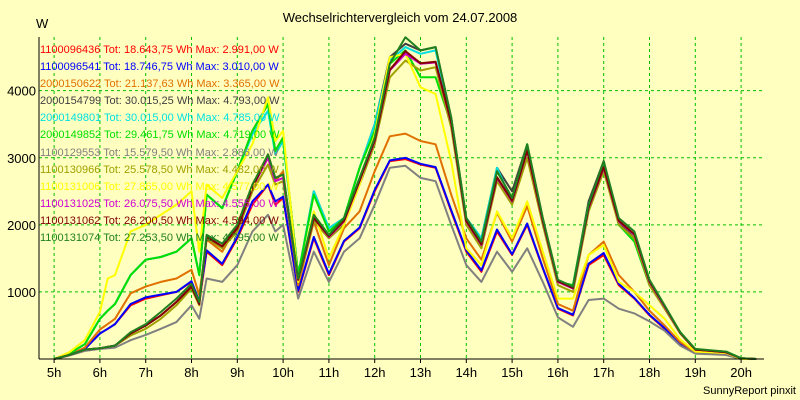 The height and width of the screenshot is (400, 800). I want to click on chart-title: Wechselrichtervergleich vom 24.07.2008, so click(400, 17).